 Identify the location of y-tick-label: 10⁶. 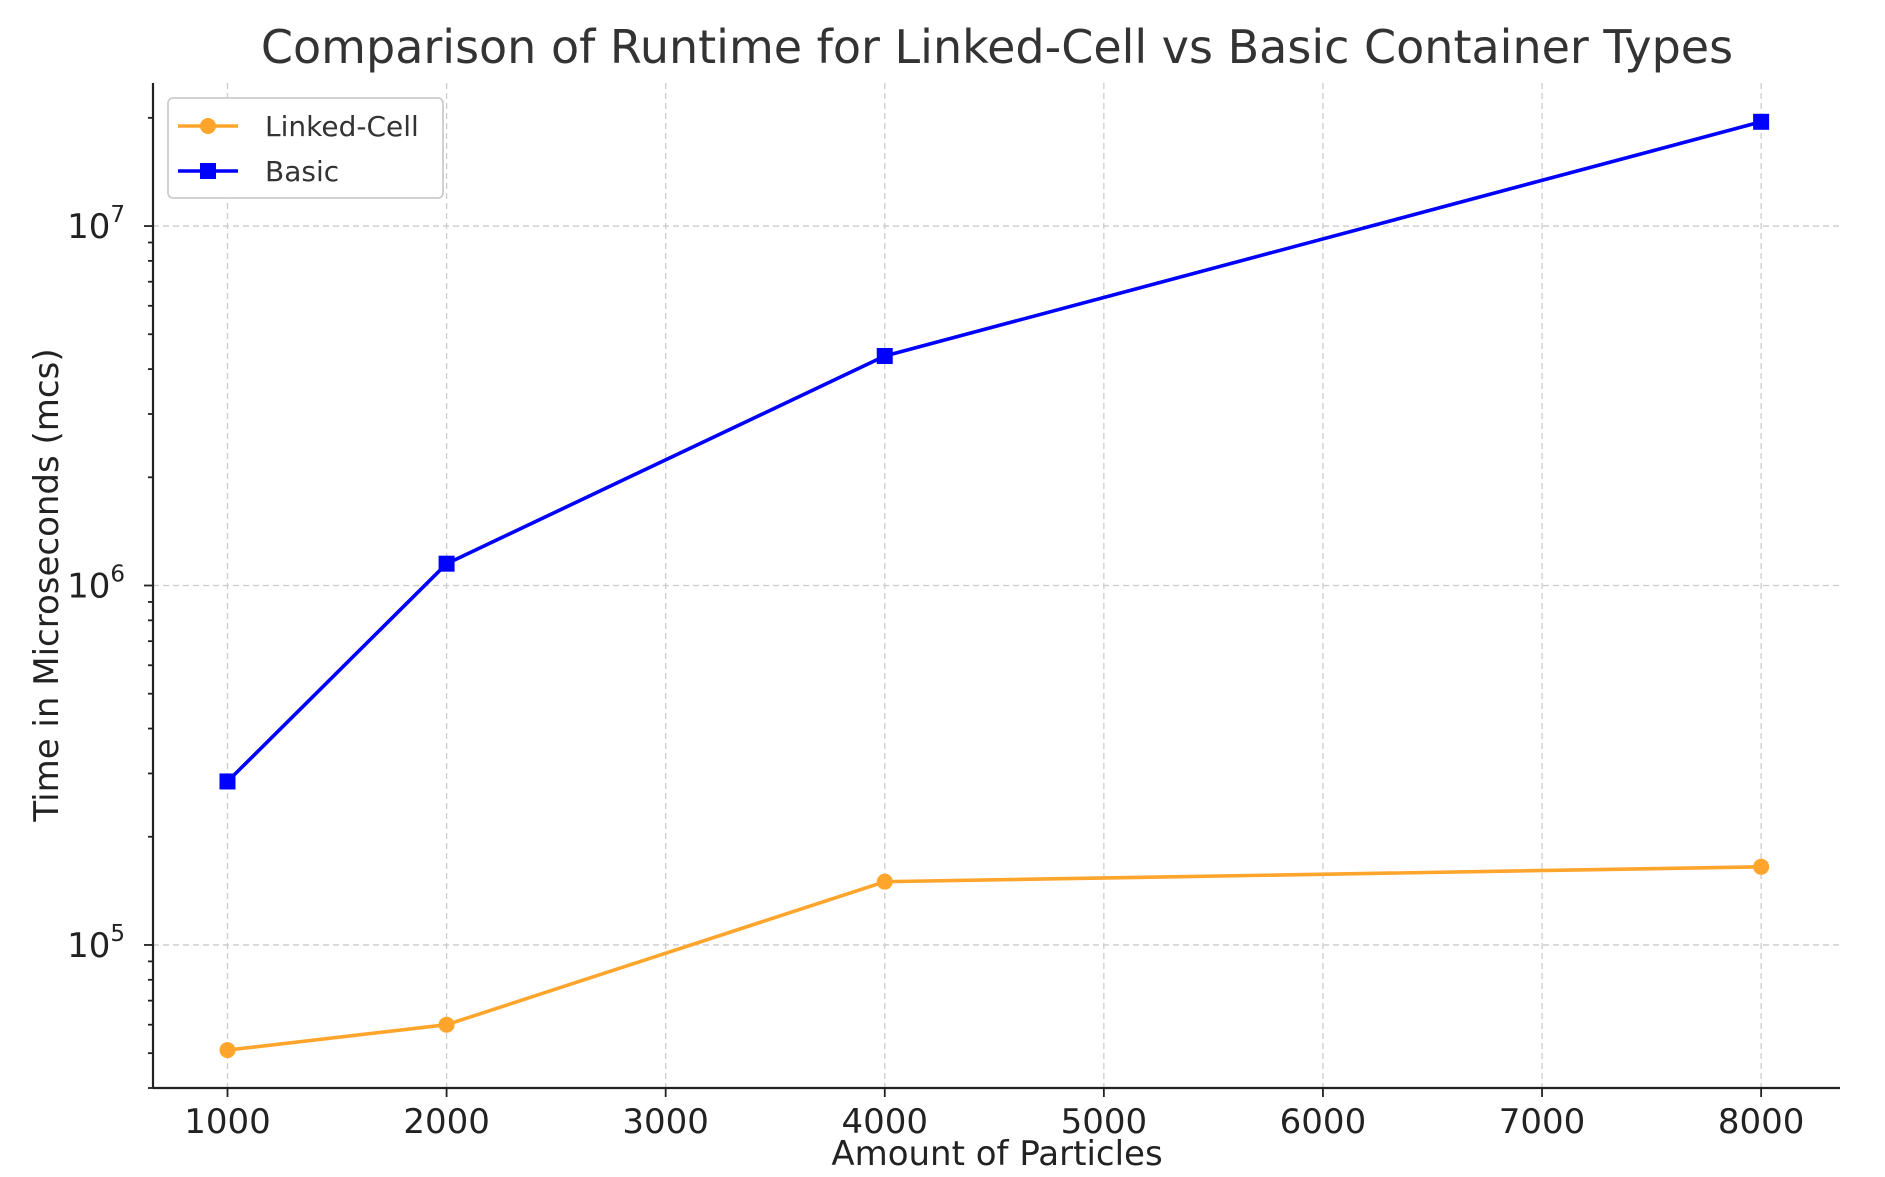
(96, 584).